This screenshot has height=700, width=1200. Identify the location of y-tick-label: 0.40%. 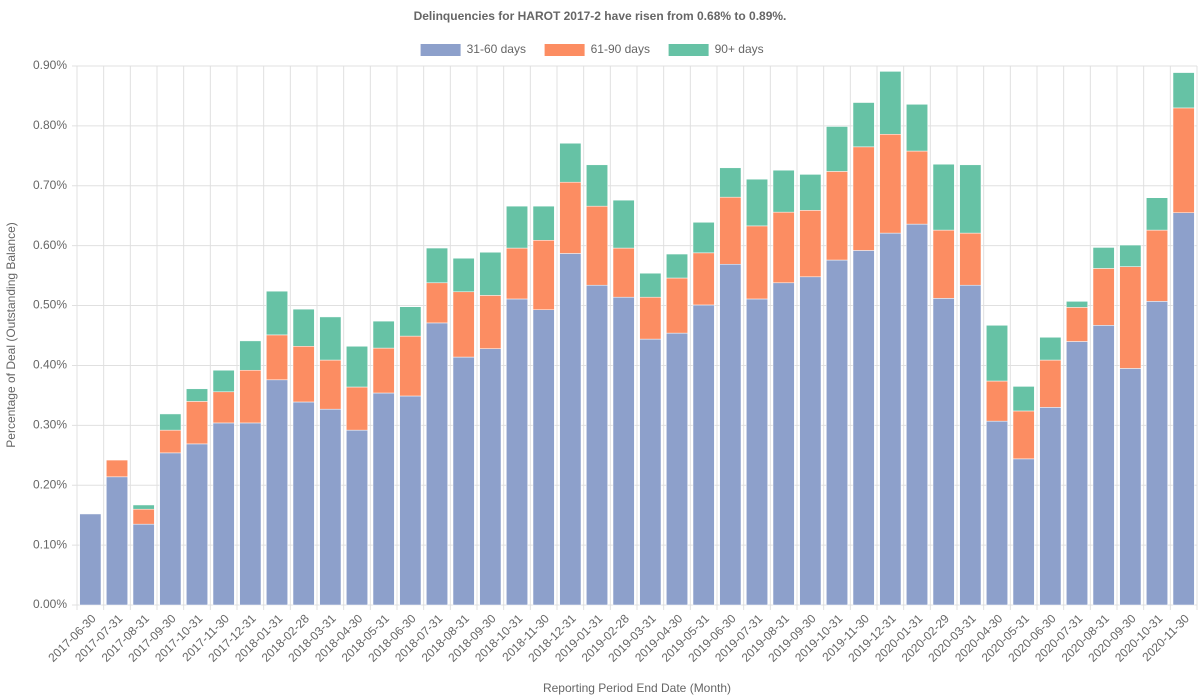
(50, 365).